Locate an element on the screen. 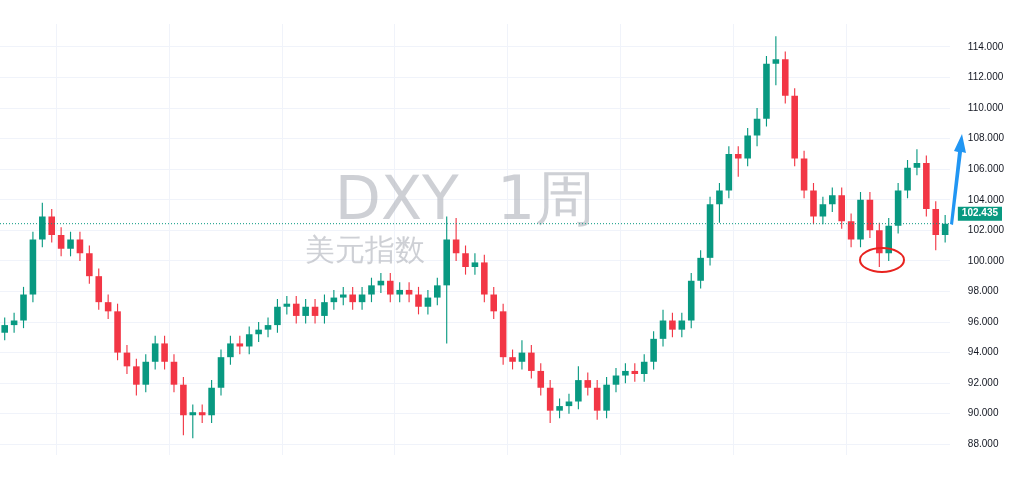 The image size is (1024, 479). y-tick-label: 90.000 is located at coordinates (983, 413).